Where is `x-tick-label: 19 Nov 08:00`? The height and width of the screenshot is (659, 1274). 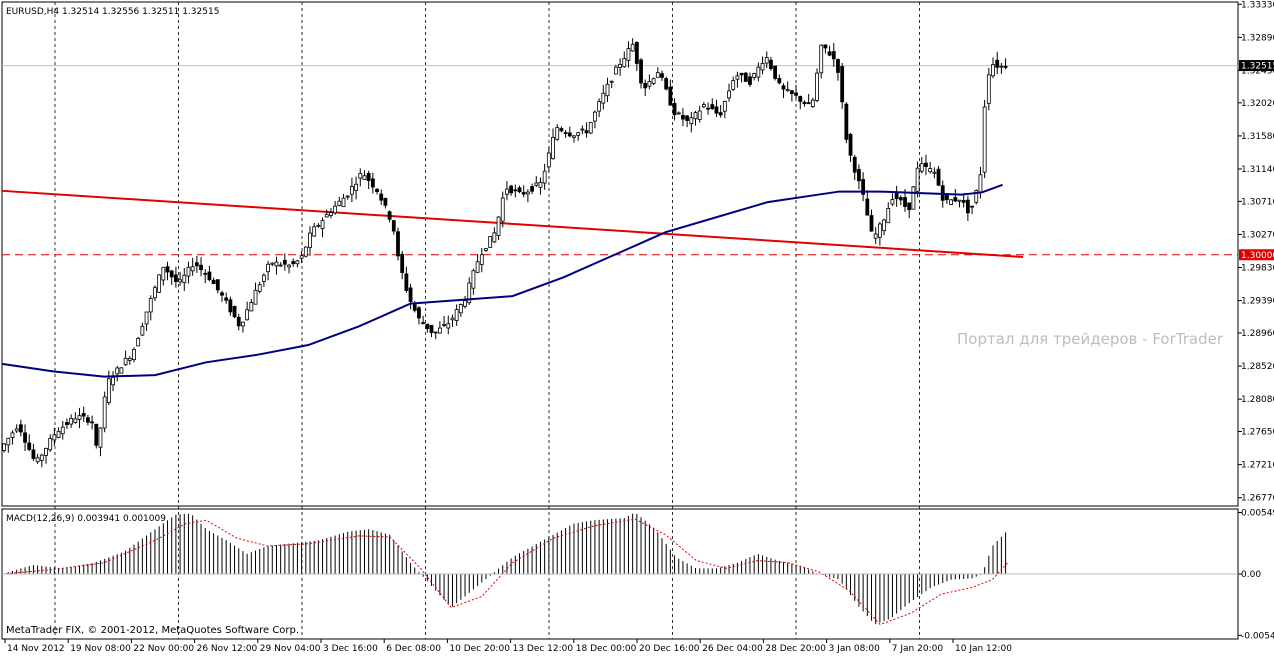 x-tick-label: 19 Nov 08:00 is located at coordinates (100, 649).